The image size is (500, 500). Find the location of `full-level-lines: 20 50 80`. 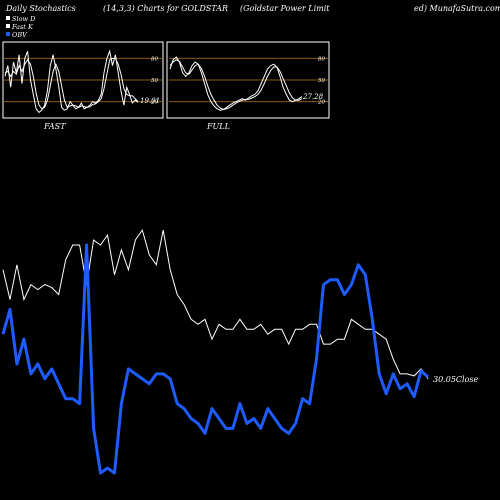

full-level-lines: 20 50 80 is located at coordinates (248, 81).